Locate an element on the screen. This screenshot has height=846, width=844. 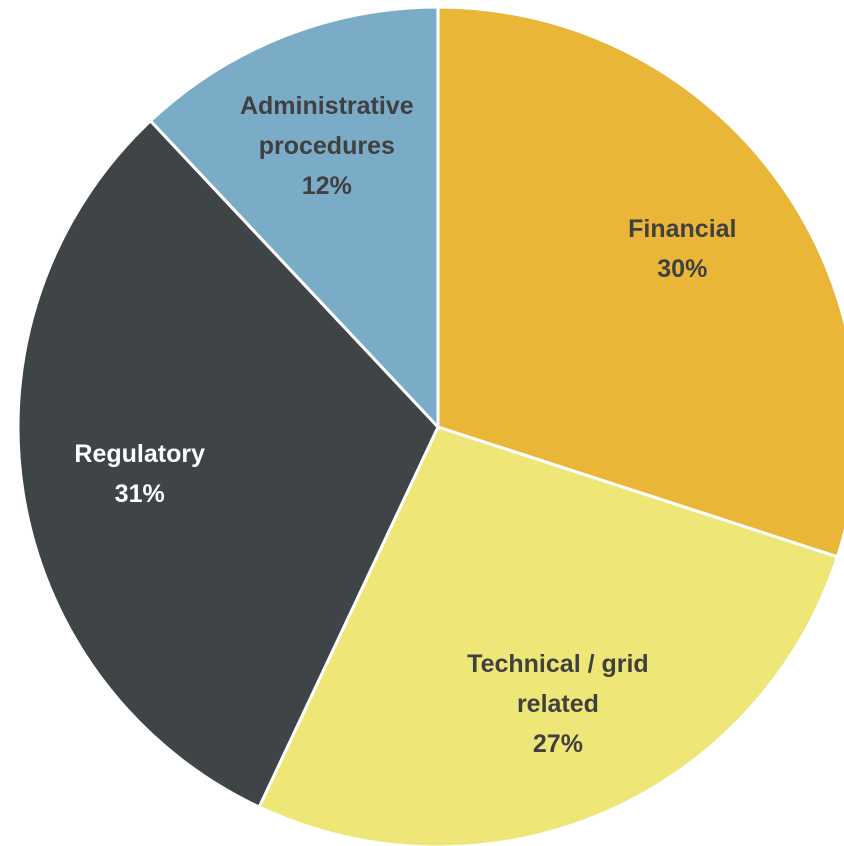
slice-label: Administrative procedures 12% is located at coordinates (327, 146).